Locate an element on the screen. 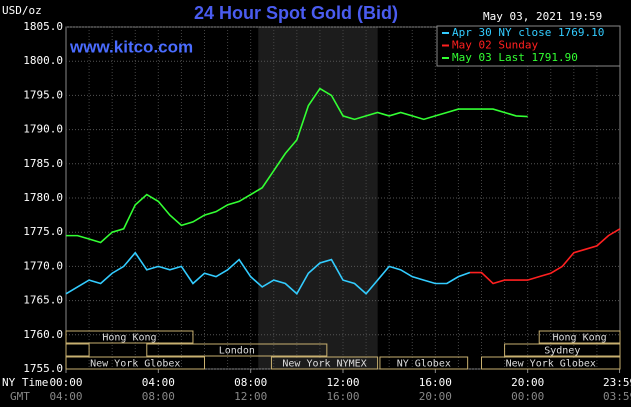 The image size is (631, 407). y-tick-label: 1800.0 is located at coordinates (43, 60).